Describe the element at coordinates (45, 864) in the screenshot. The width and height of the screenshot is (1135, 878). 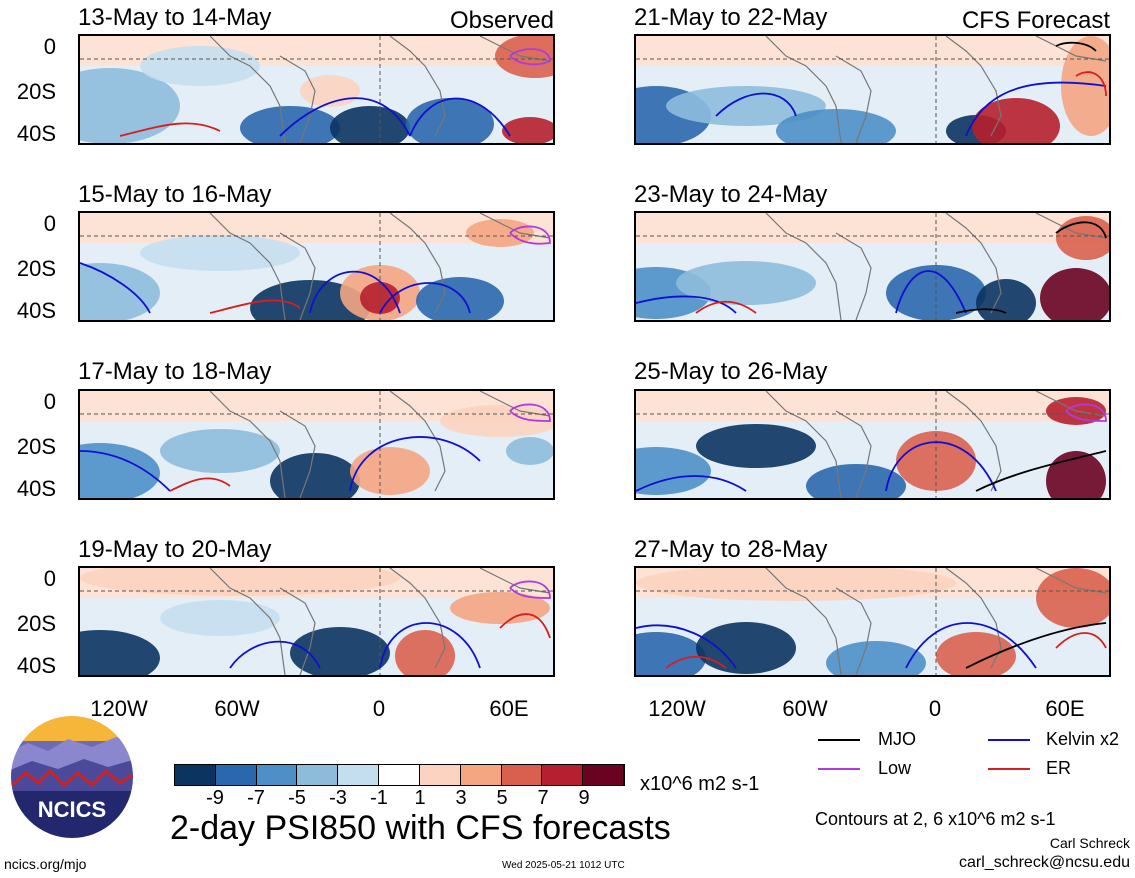
I see `site-link: ncics.org/mjo` at that location.